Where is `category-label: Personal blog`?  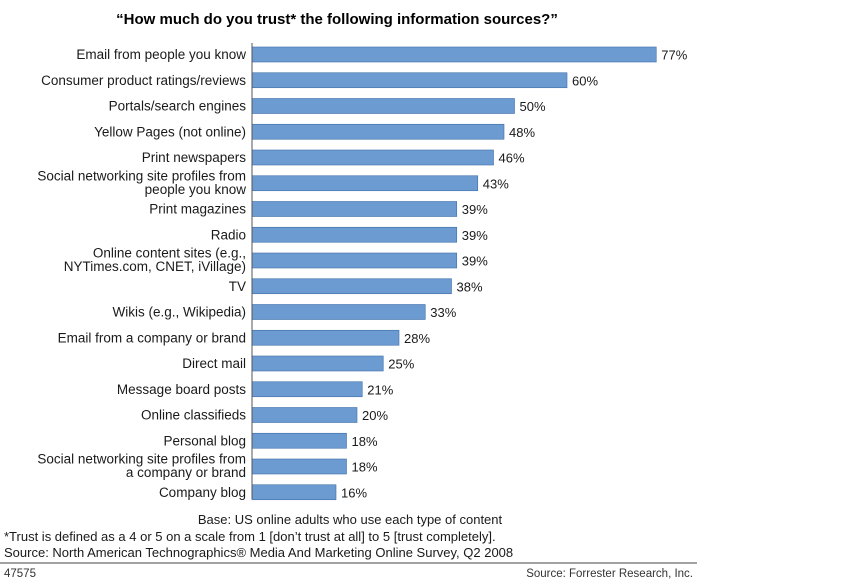 category-label: Personal blog is located at coordinates (204, 440).